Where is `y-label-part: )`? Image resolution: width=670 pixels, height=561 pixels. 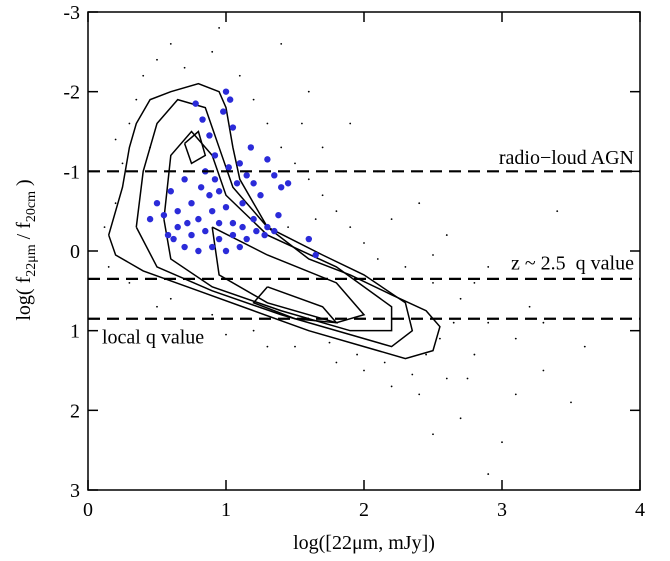 y-label-part: ) is located at coordinates (24, 185).